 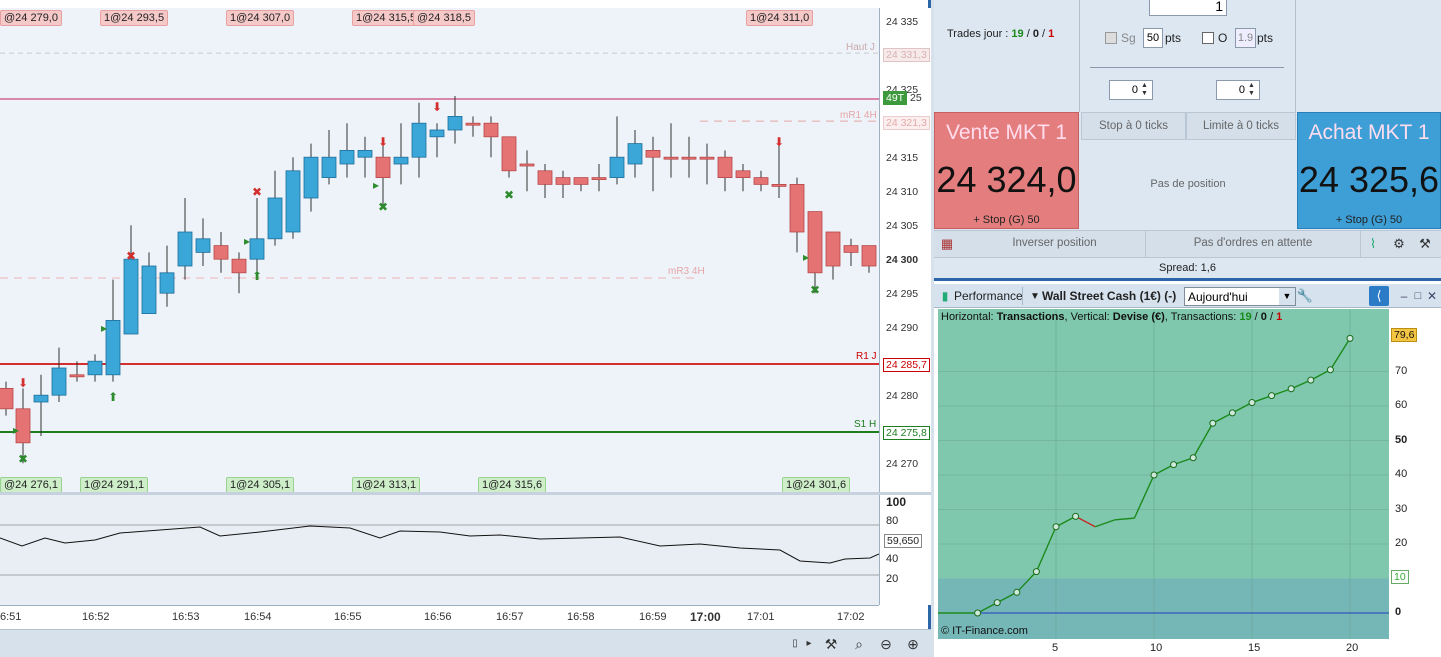 I want to click on sell-market-button: Vente MKT 1 24 324,0 + Stop (G) 50, so click(x=1006, y=170).